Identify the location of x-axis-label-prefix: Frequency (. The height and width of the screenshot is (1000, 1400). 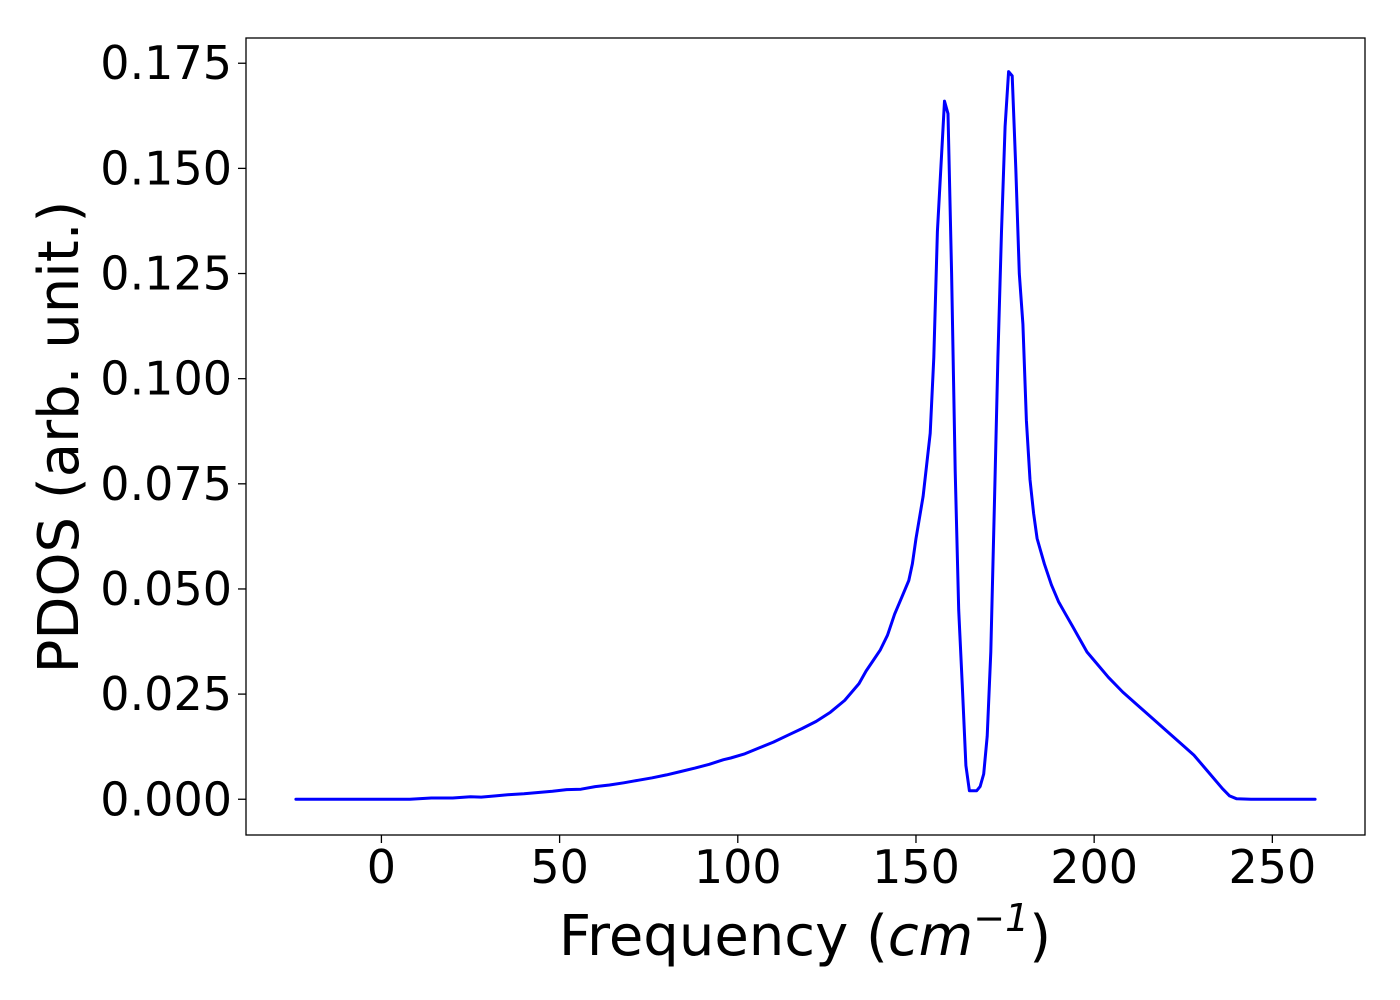
(723, 936).